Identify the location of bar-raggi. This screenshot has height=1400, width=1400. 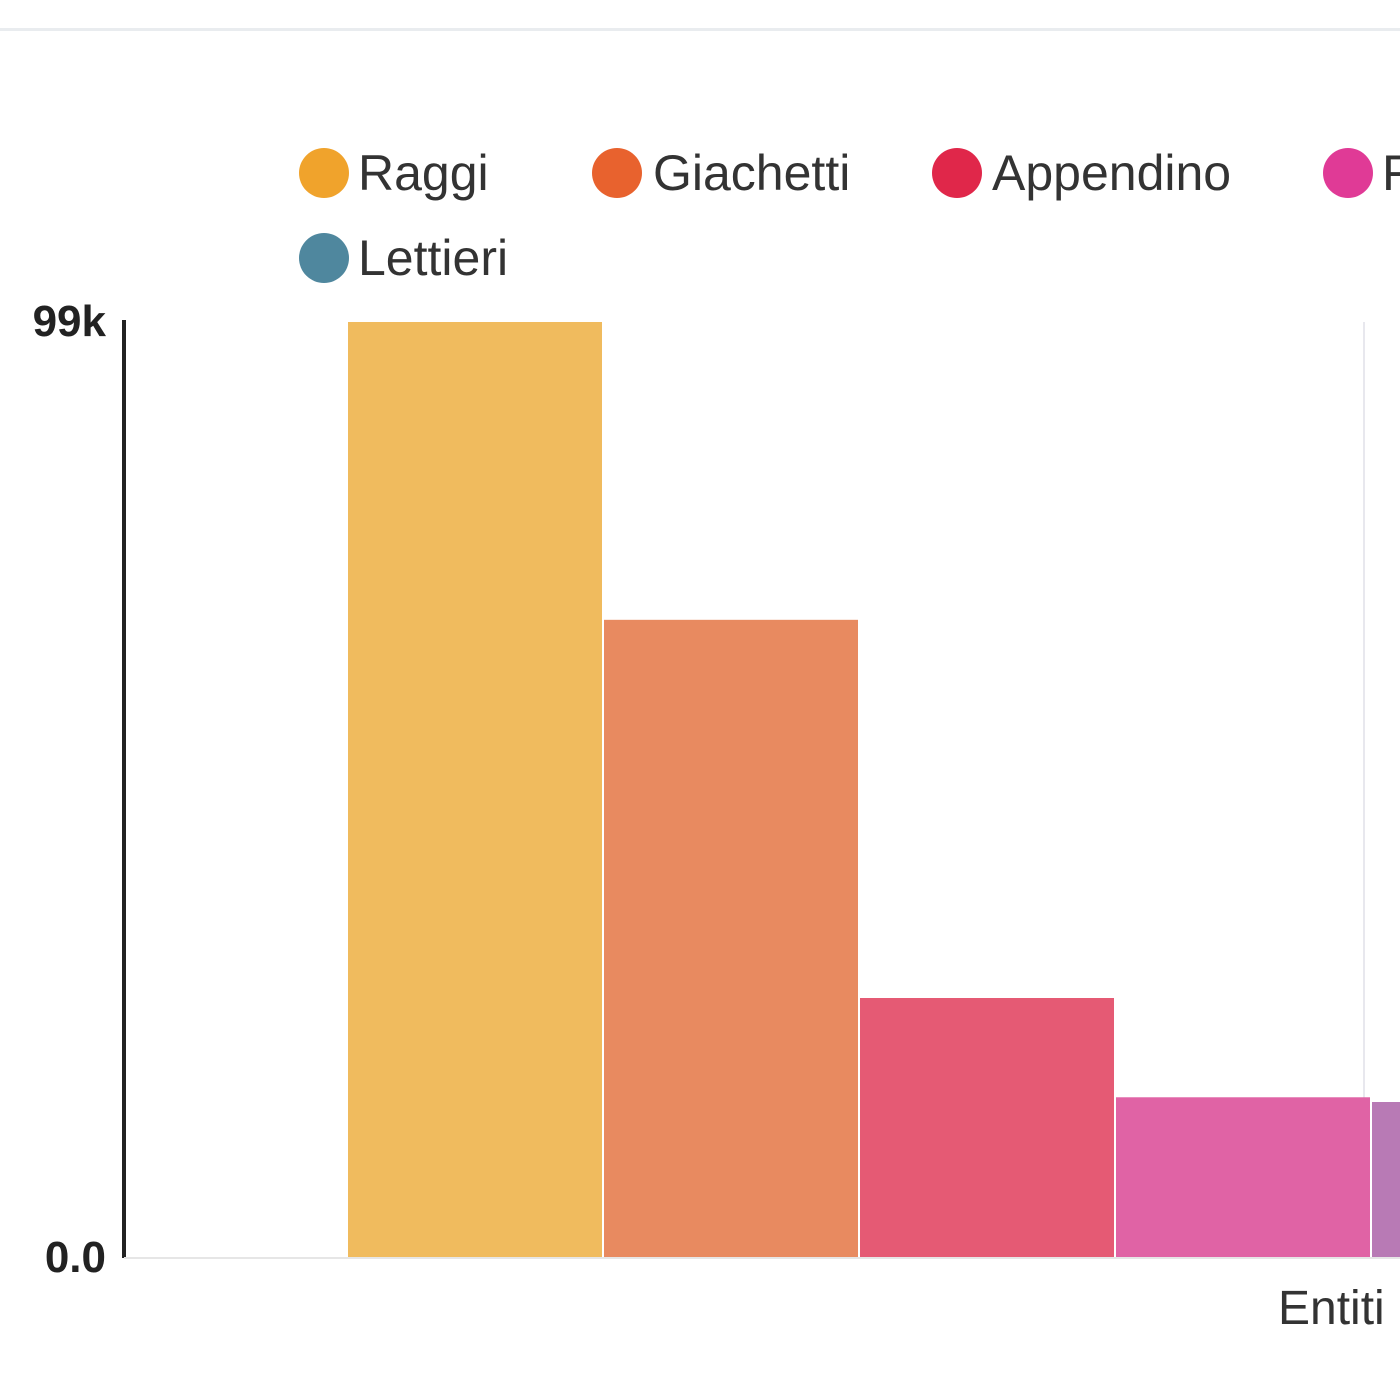
(475, 790).